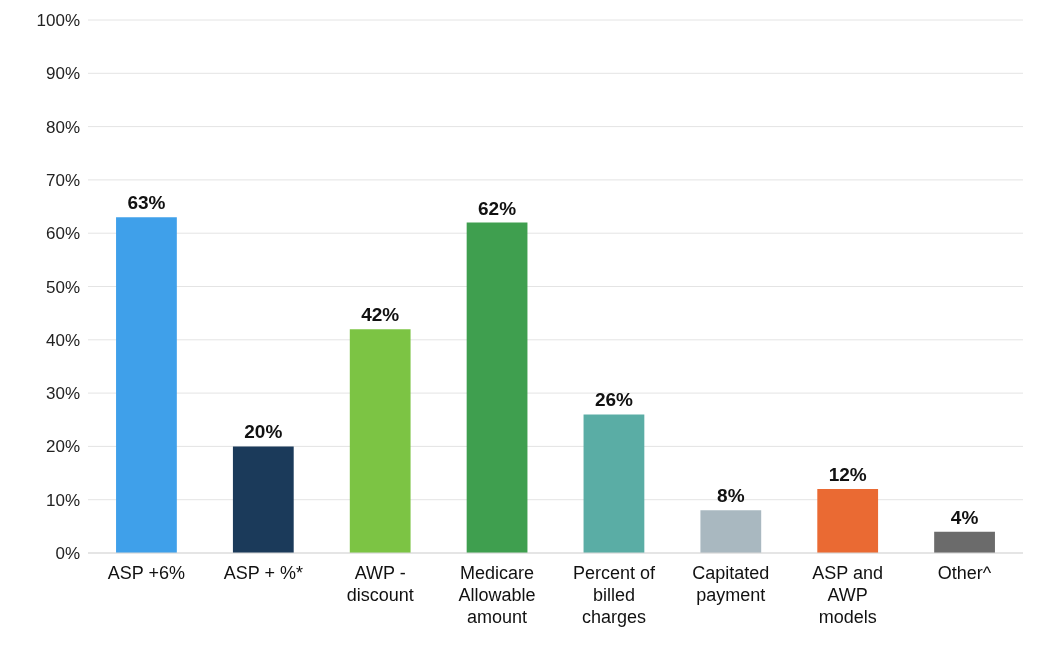 This screenshot has width=1041, height=649. Describe the element at coordinates (964, 517) in the screenshot. I see `data-label: 4%` at that location.